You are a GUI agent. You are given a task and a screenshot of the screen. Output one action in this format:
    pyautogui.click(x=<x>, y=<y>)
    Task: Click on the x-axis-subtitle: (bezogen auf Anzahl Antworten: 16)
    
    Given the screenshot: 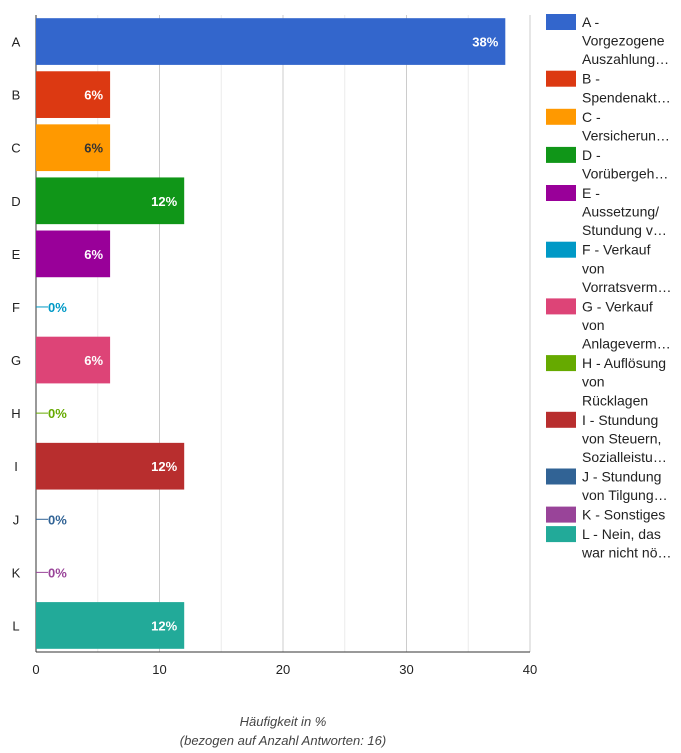 What is the action you would take?
    pyautogui.click(x=283, y=740)
    